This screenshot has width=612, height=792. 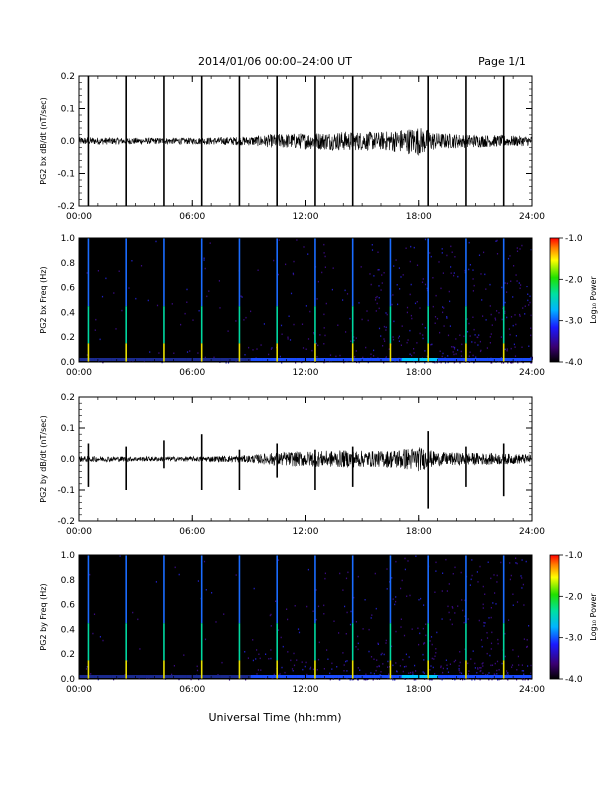 What do you see at coordinates (503, 352) in the screenshot?
I see `broadband-line-lower` at bounding box center [503, 352].